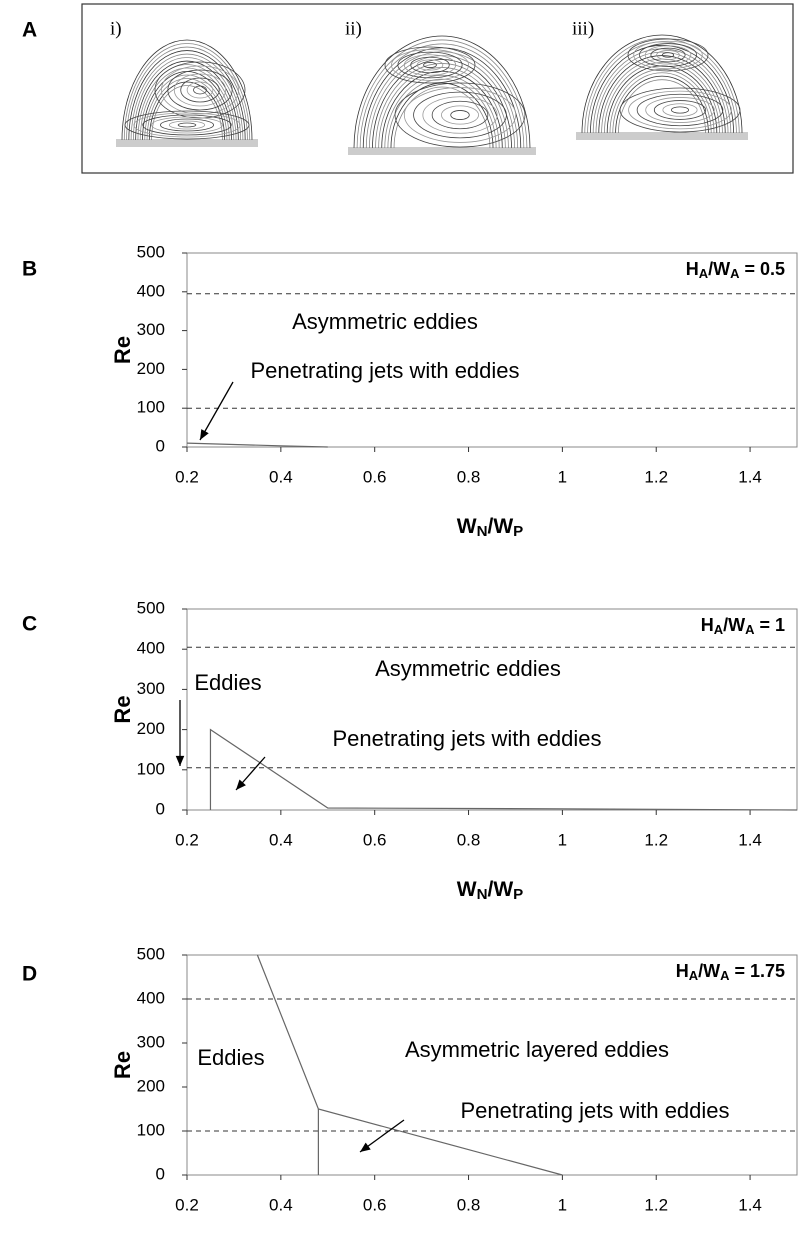 This screenshot has width=798, height=1241. I want to click on panel-letter: A, so click(29, 30).